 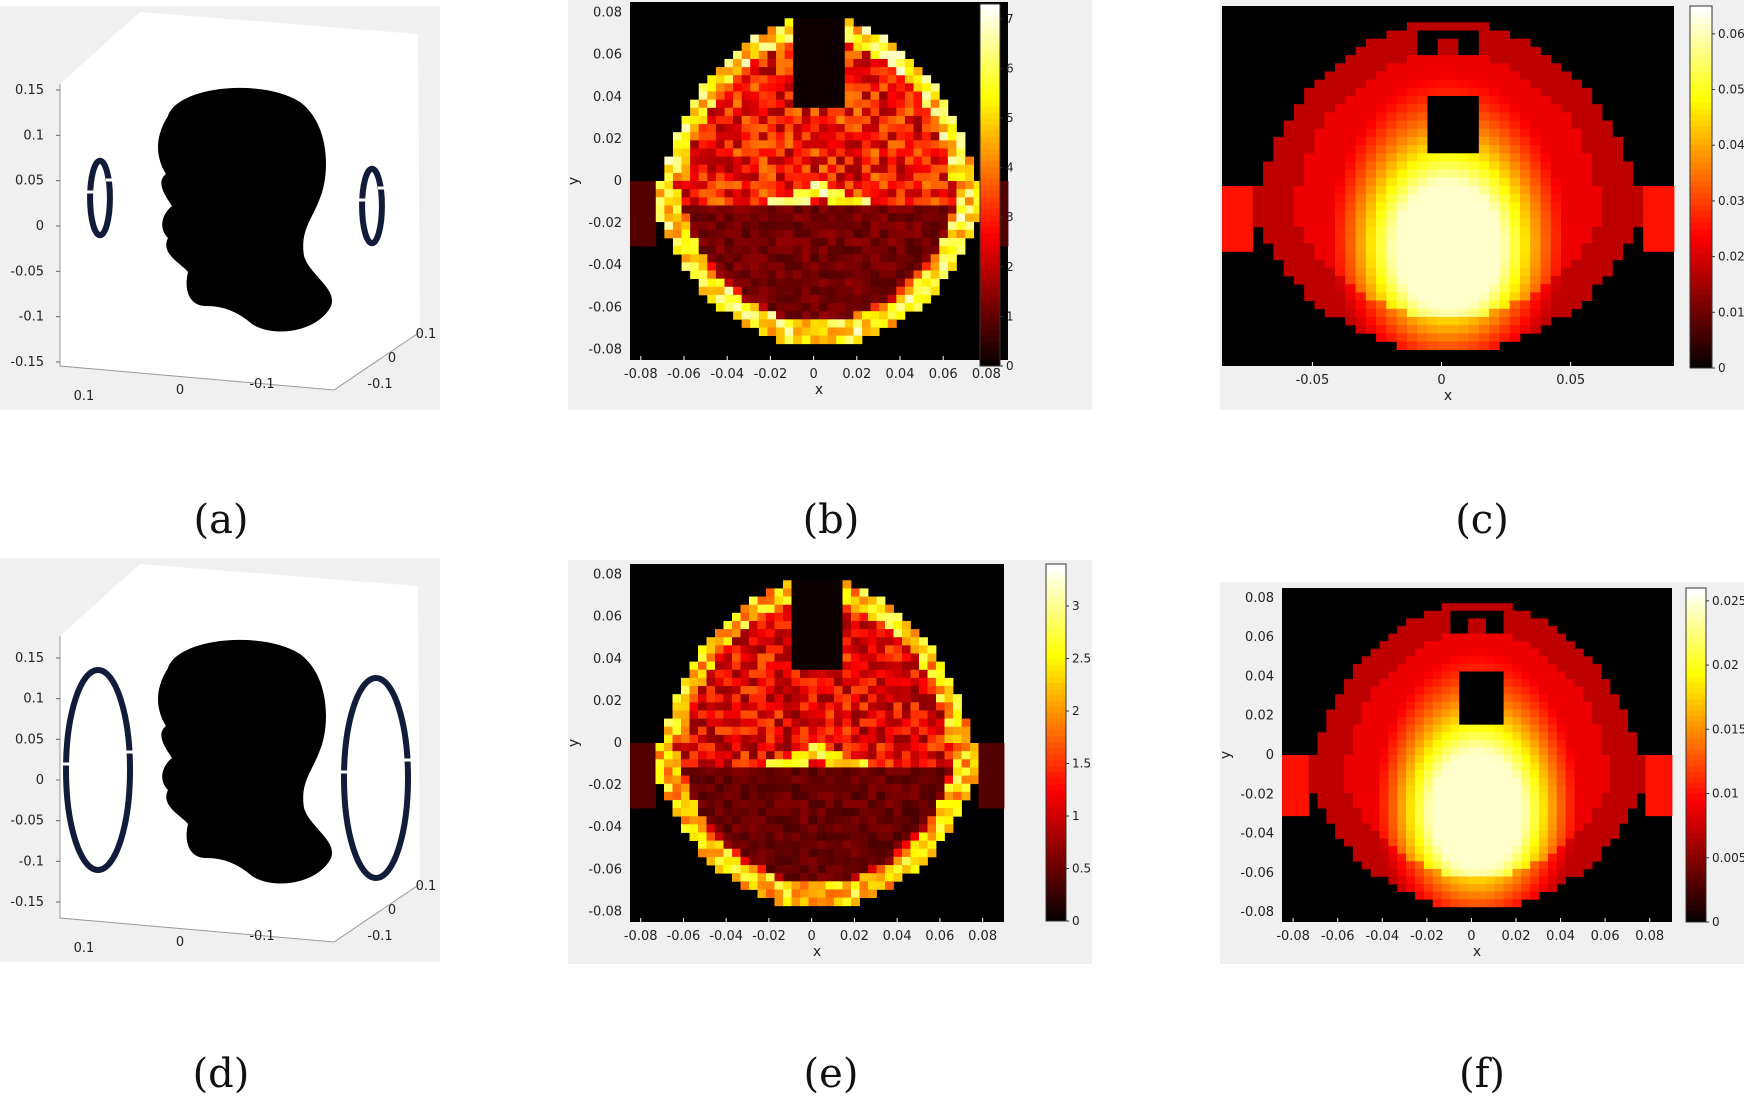 I want to click on y-tick-label: 0.08, so click(x=607, y=575).